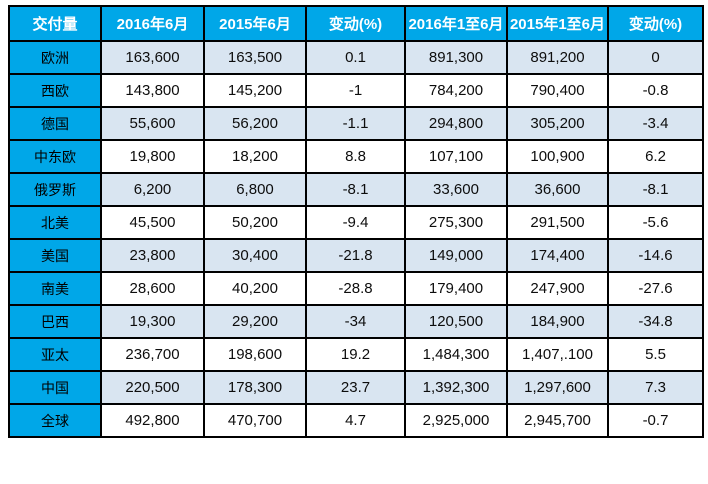 The width and height of the screenshot is (708, 484). Describe the element at coordinates (255, 420) in the screenshot. I see `value-cell: 470,700` at that location.